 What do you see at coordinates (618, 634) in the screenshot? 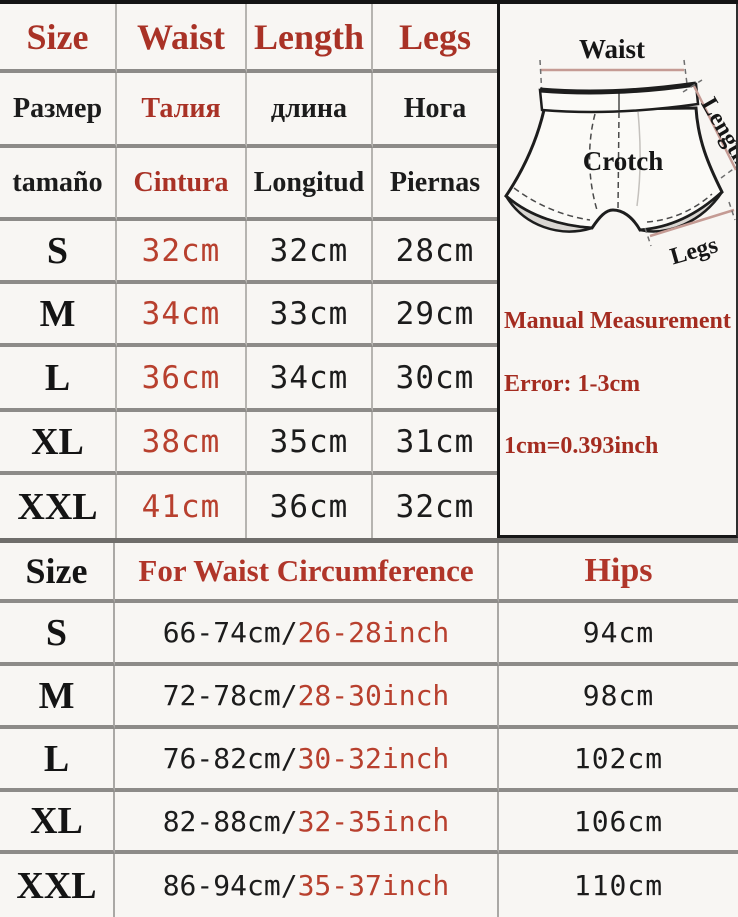
I see `hips-value: 94cm` at bounding box center [618, 634].